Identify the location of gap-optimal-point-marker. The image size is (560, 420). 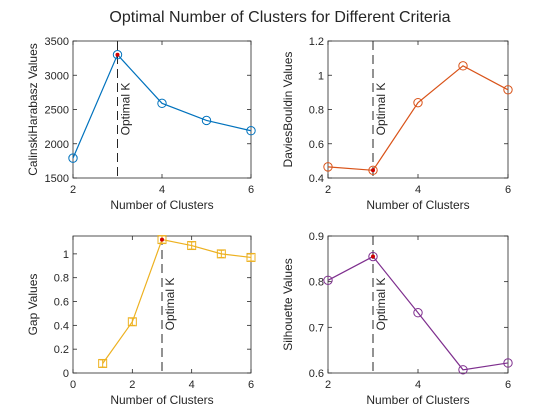
(162, 239).